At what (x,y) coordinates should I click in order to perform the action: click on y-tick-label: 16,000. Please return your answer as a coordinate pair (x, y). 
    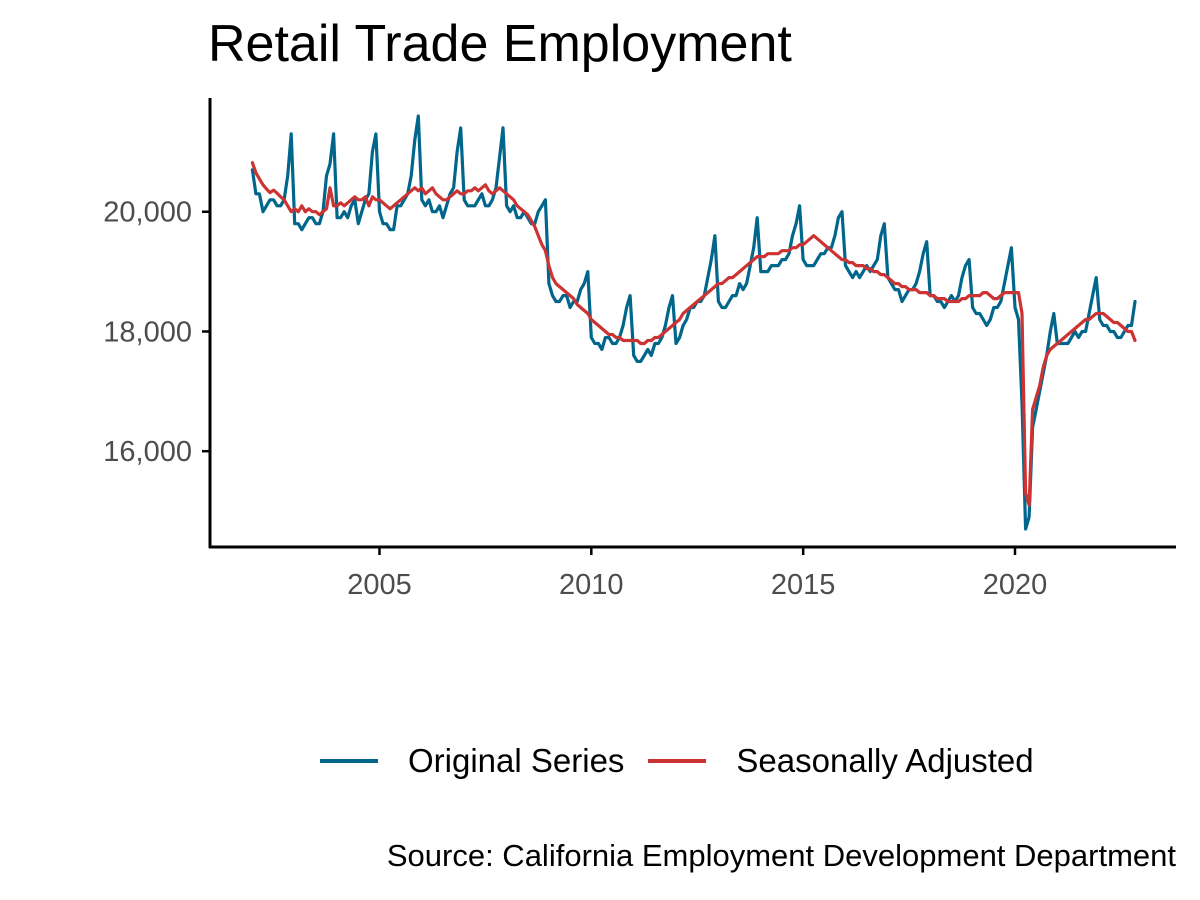
    Looking at the image, I should click on (147, 452).